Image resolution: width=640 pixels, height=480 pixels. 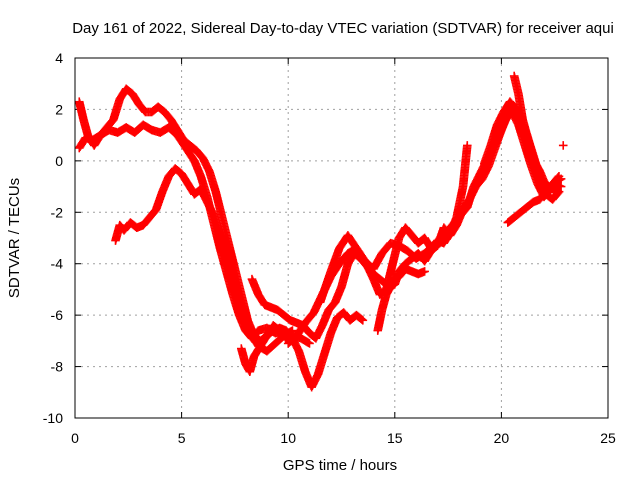 I want to click on y-axis-label: SDTVAR / TECUs, so click(x=14, y=238).